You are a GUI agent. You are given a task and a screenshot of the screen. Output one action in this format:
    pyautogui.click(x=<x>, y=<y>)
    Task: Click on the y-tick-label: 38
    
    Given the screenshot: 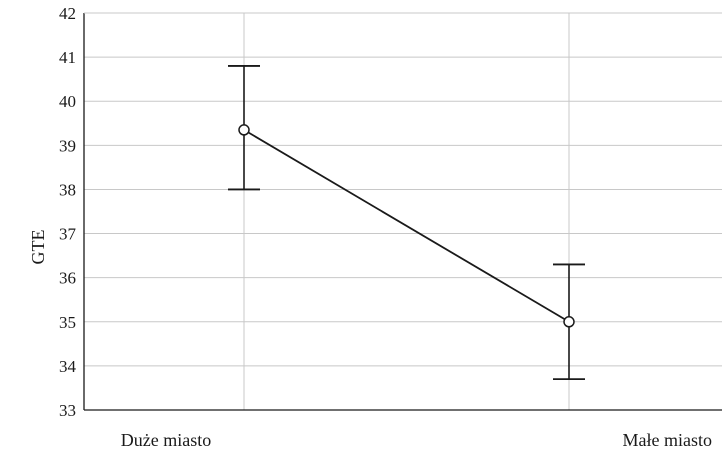 What is the action you would take?
    pyautogui.click(x=67, y=189)
    